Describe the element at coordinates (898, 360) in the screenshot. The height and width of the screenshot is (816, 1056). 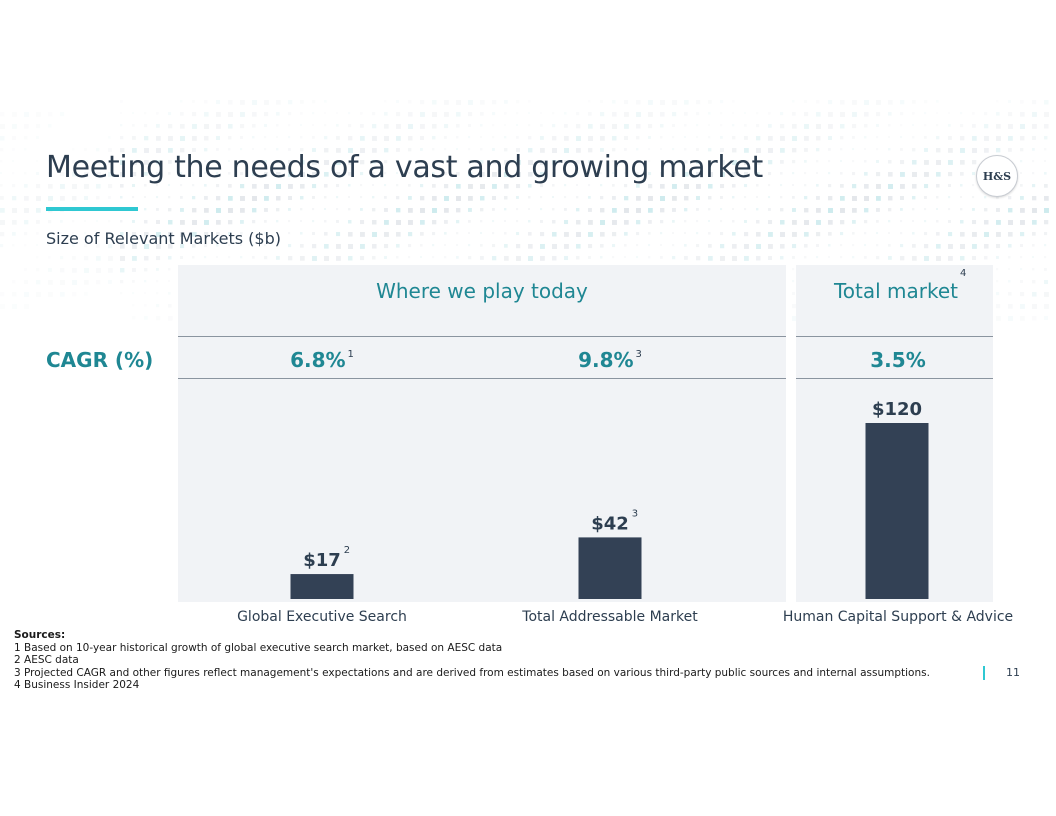
I see `cagr-value-human-capital: 3.5%` at that location.